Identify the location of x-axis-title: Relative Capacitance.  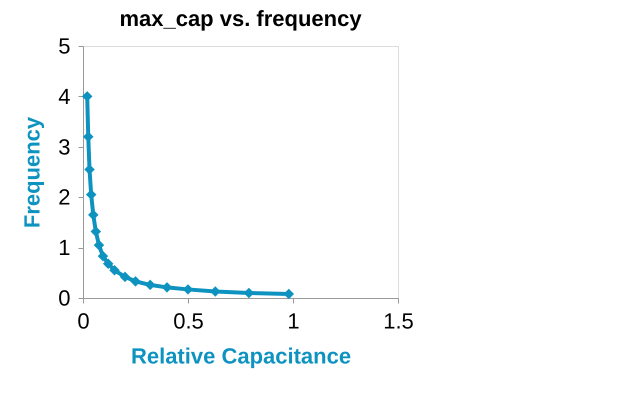
(241, 356).